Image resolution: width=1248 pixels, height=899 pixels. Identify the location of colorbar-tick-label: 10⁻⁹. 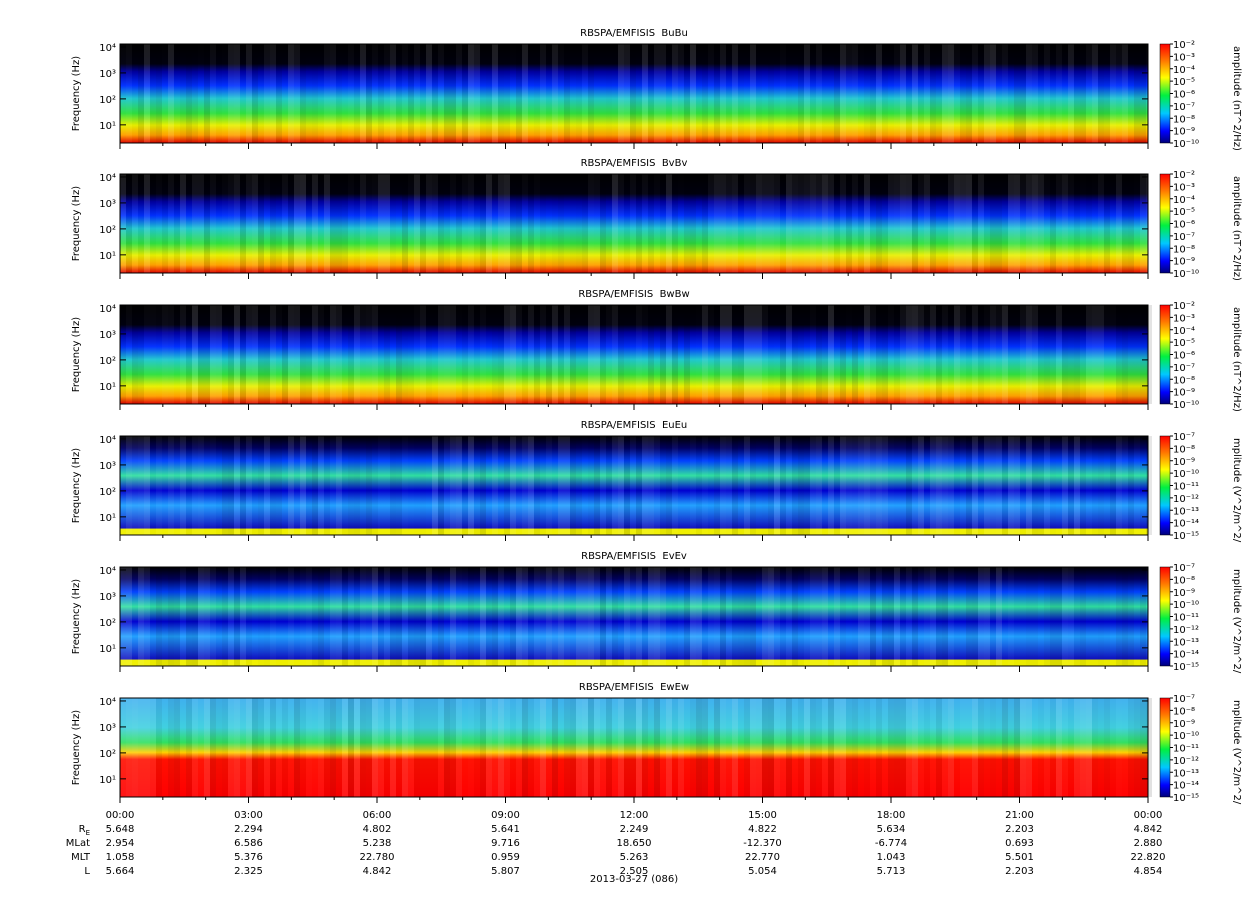
(1184, 724).